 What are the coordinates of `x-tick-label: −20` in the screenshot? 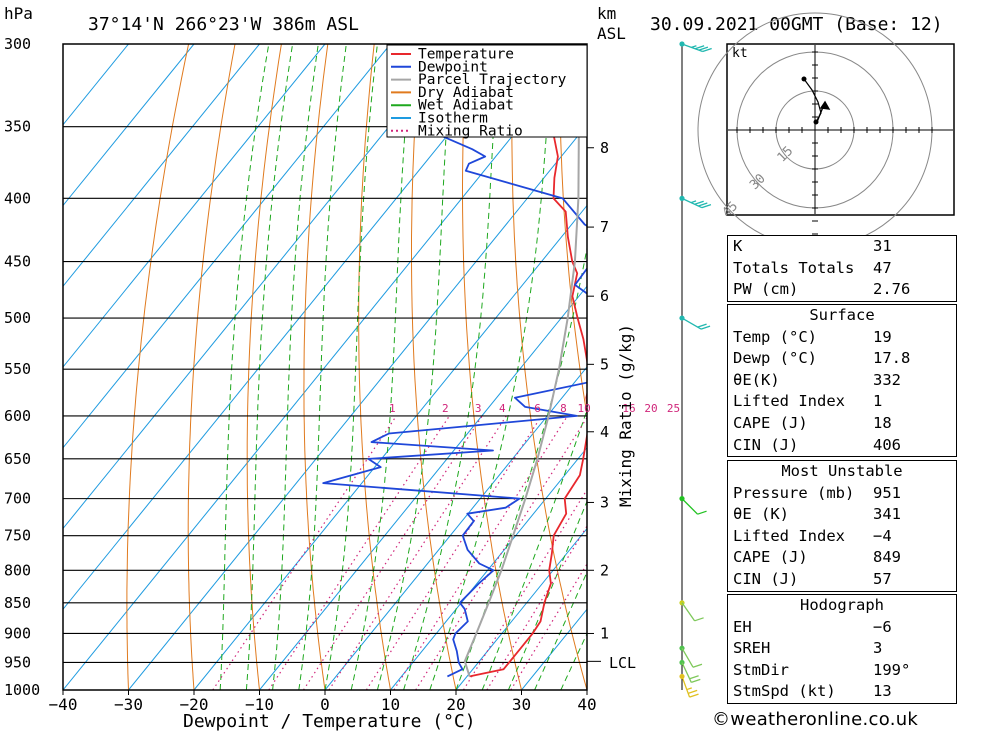 It's located at (194, 704).